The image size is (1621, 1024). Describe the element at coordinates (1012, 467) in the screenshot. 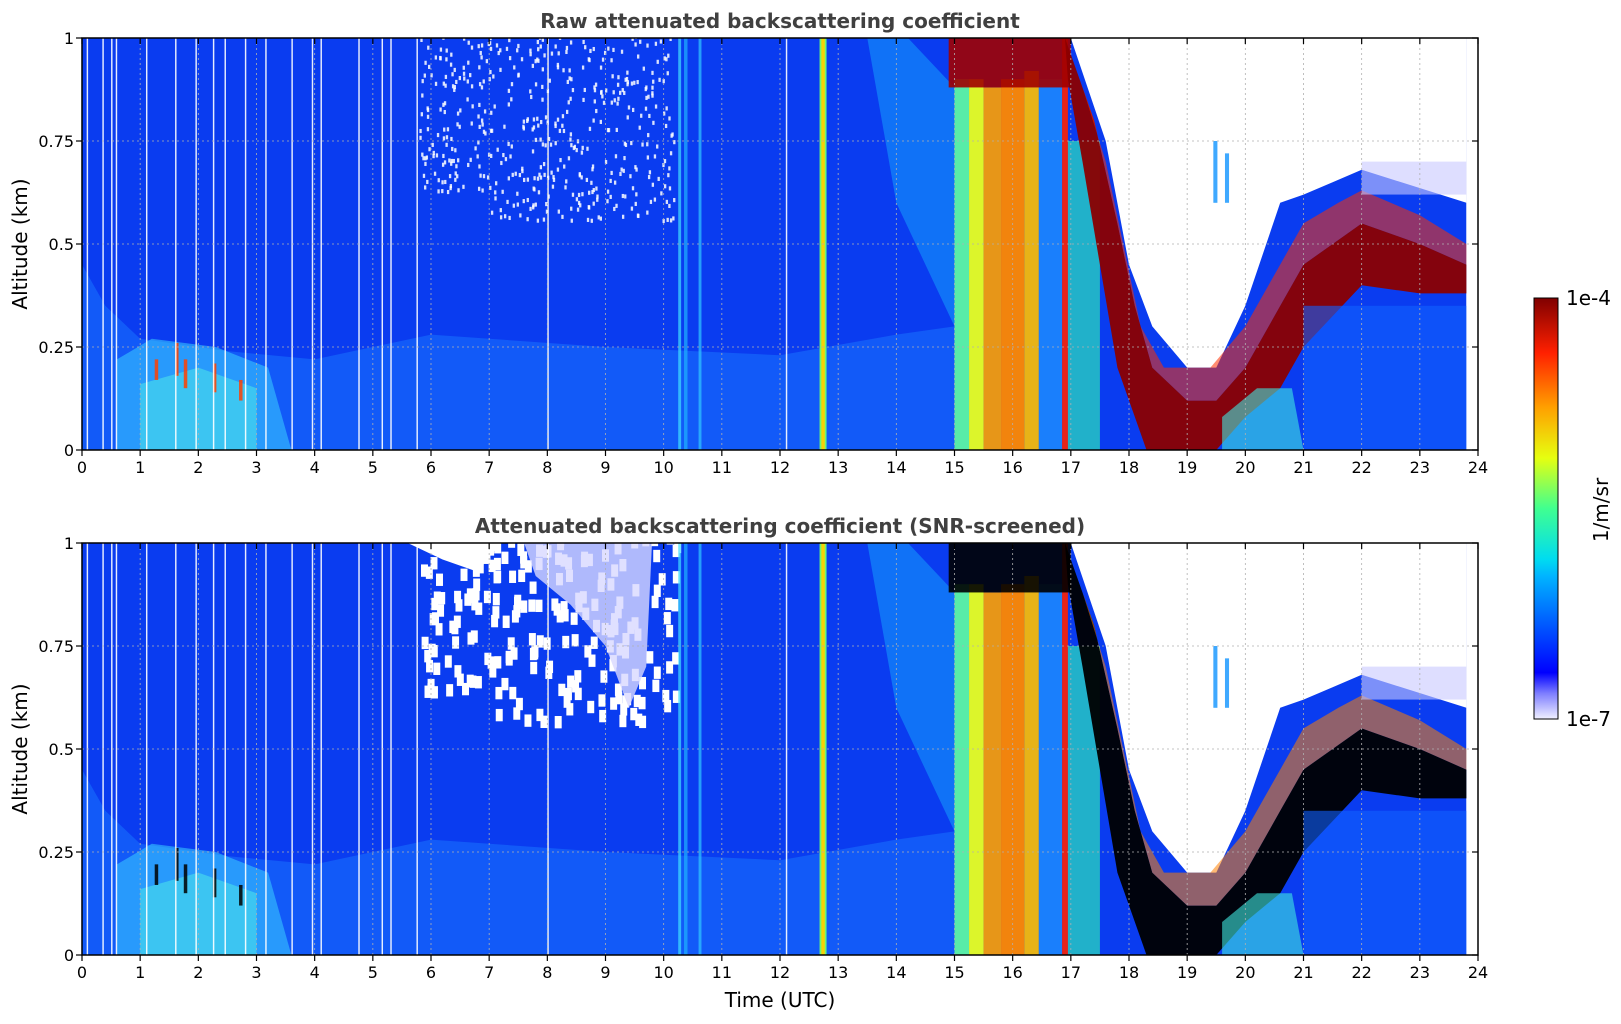

I see `x-tick-label: 16` at that location.